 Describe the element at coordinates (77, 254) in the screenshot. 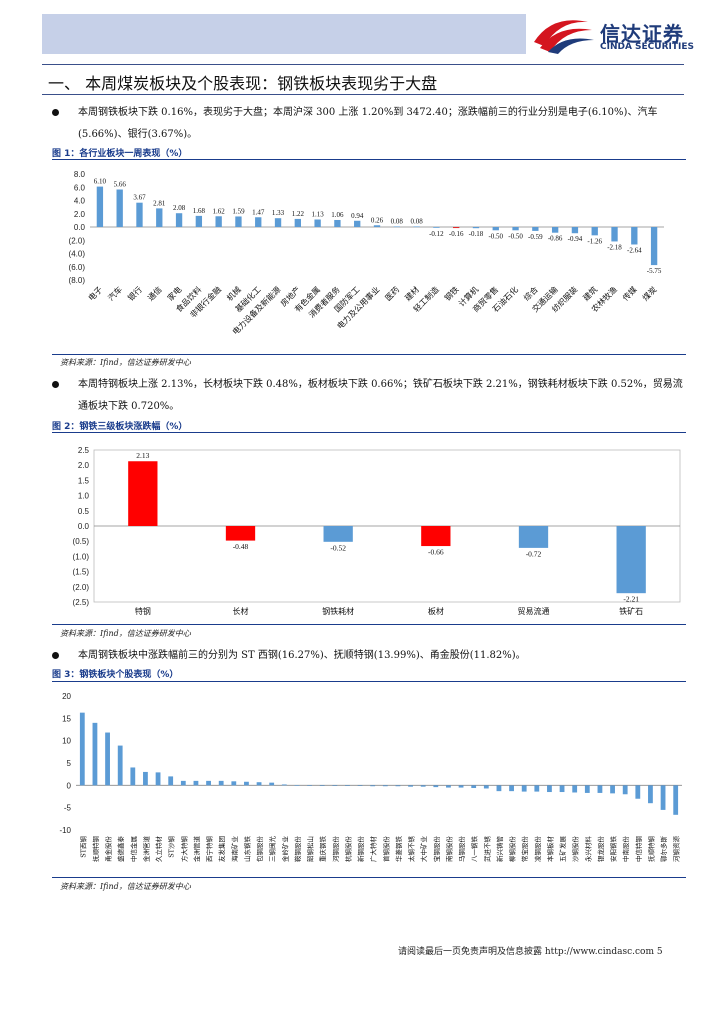

I see `y-tick-label: (4.0)` at that location.